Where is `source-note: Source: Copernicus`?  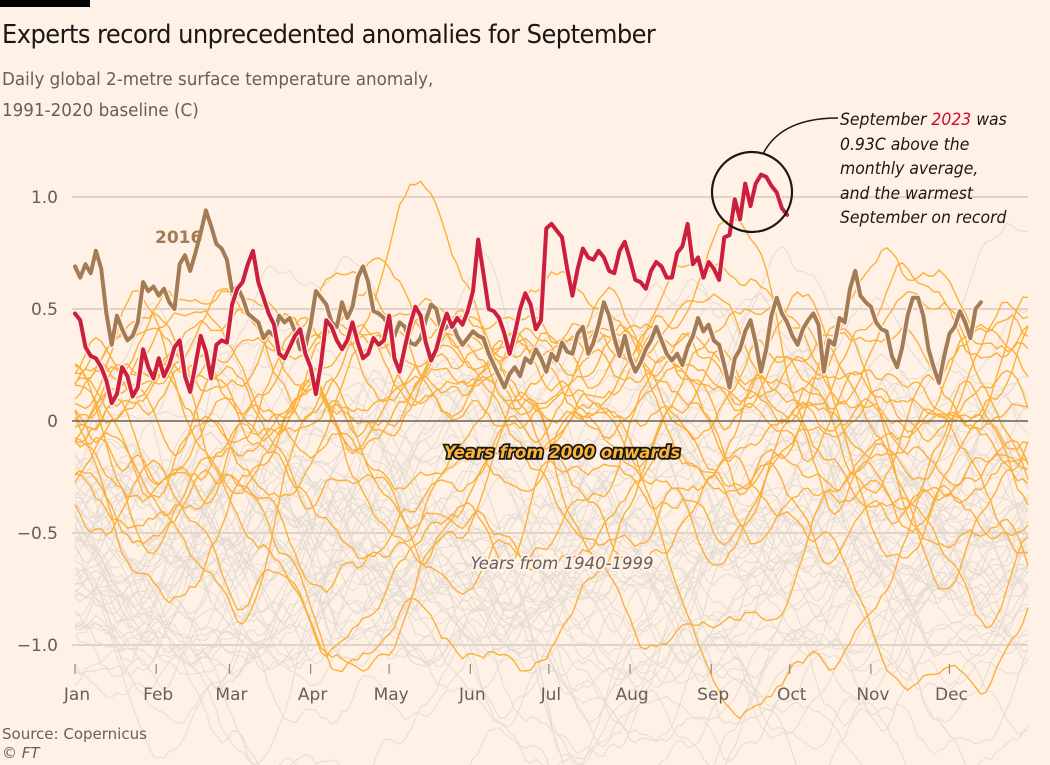 source-note: Source: Copernicus is located at coordinates (74, 734).